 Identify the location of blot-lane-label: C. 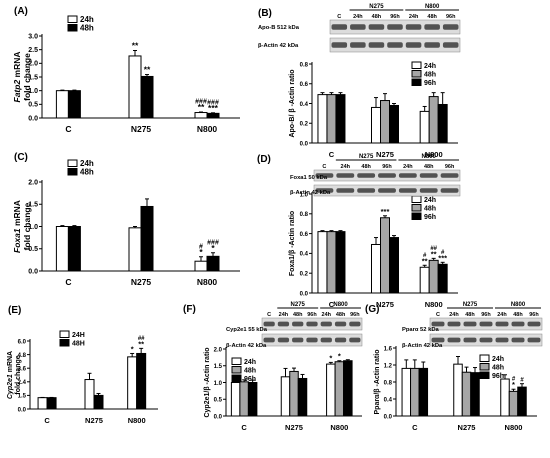
(269, 315).